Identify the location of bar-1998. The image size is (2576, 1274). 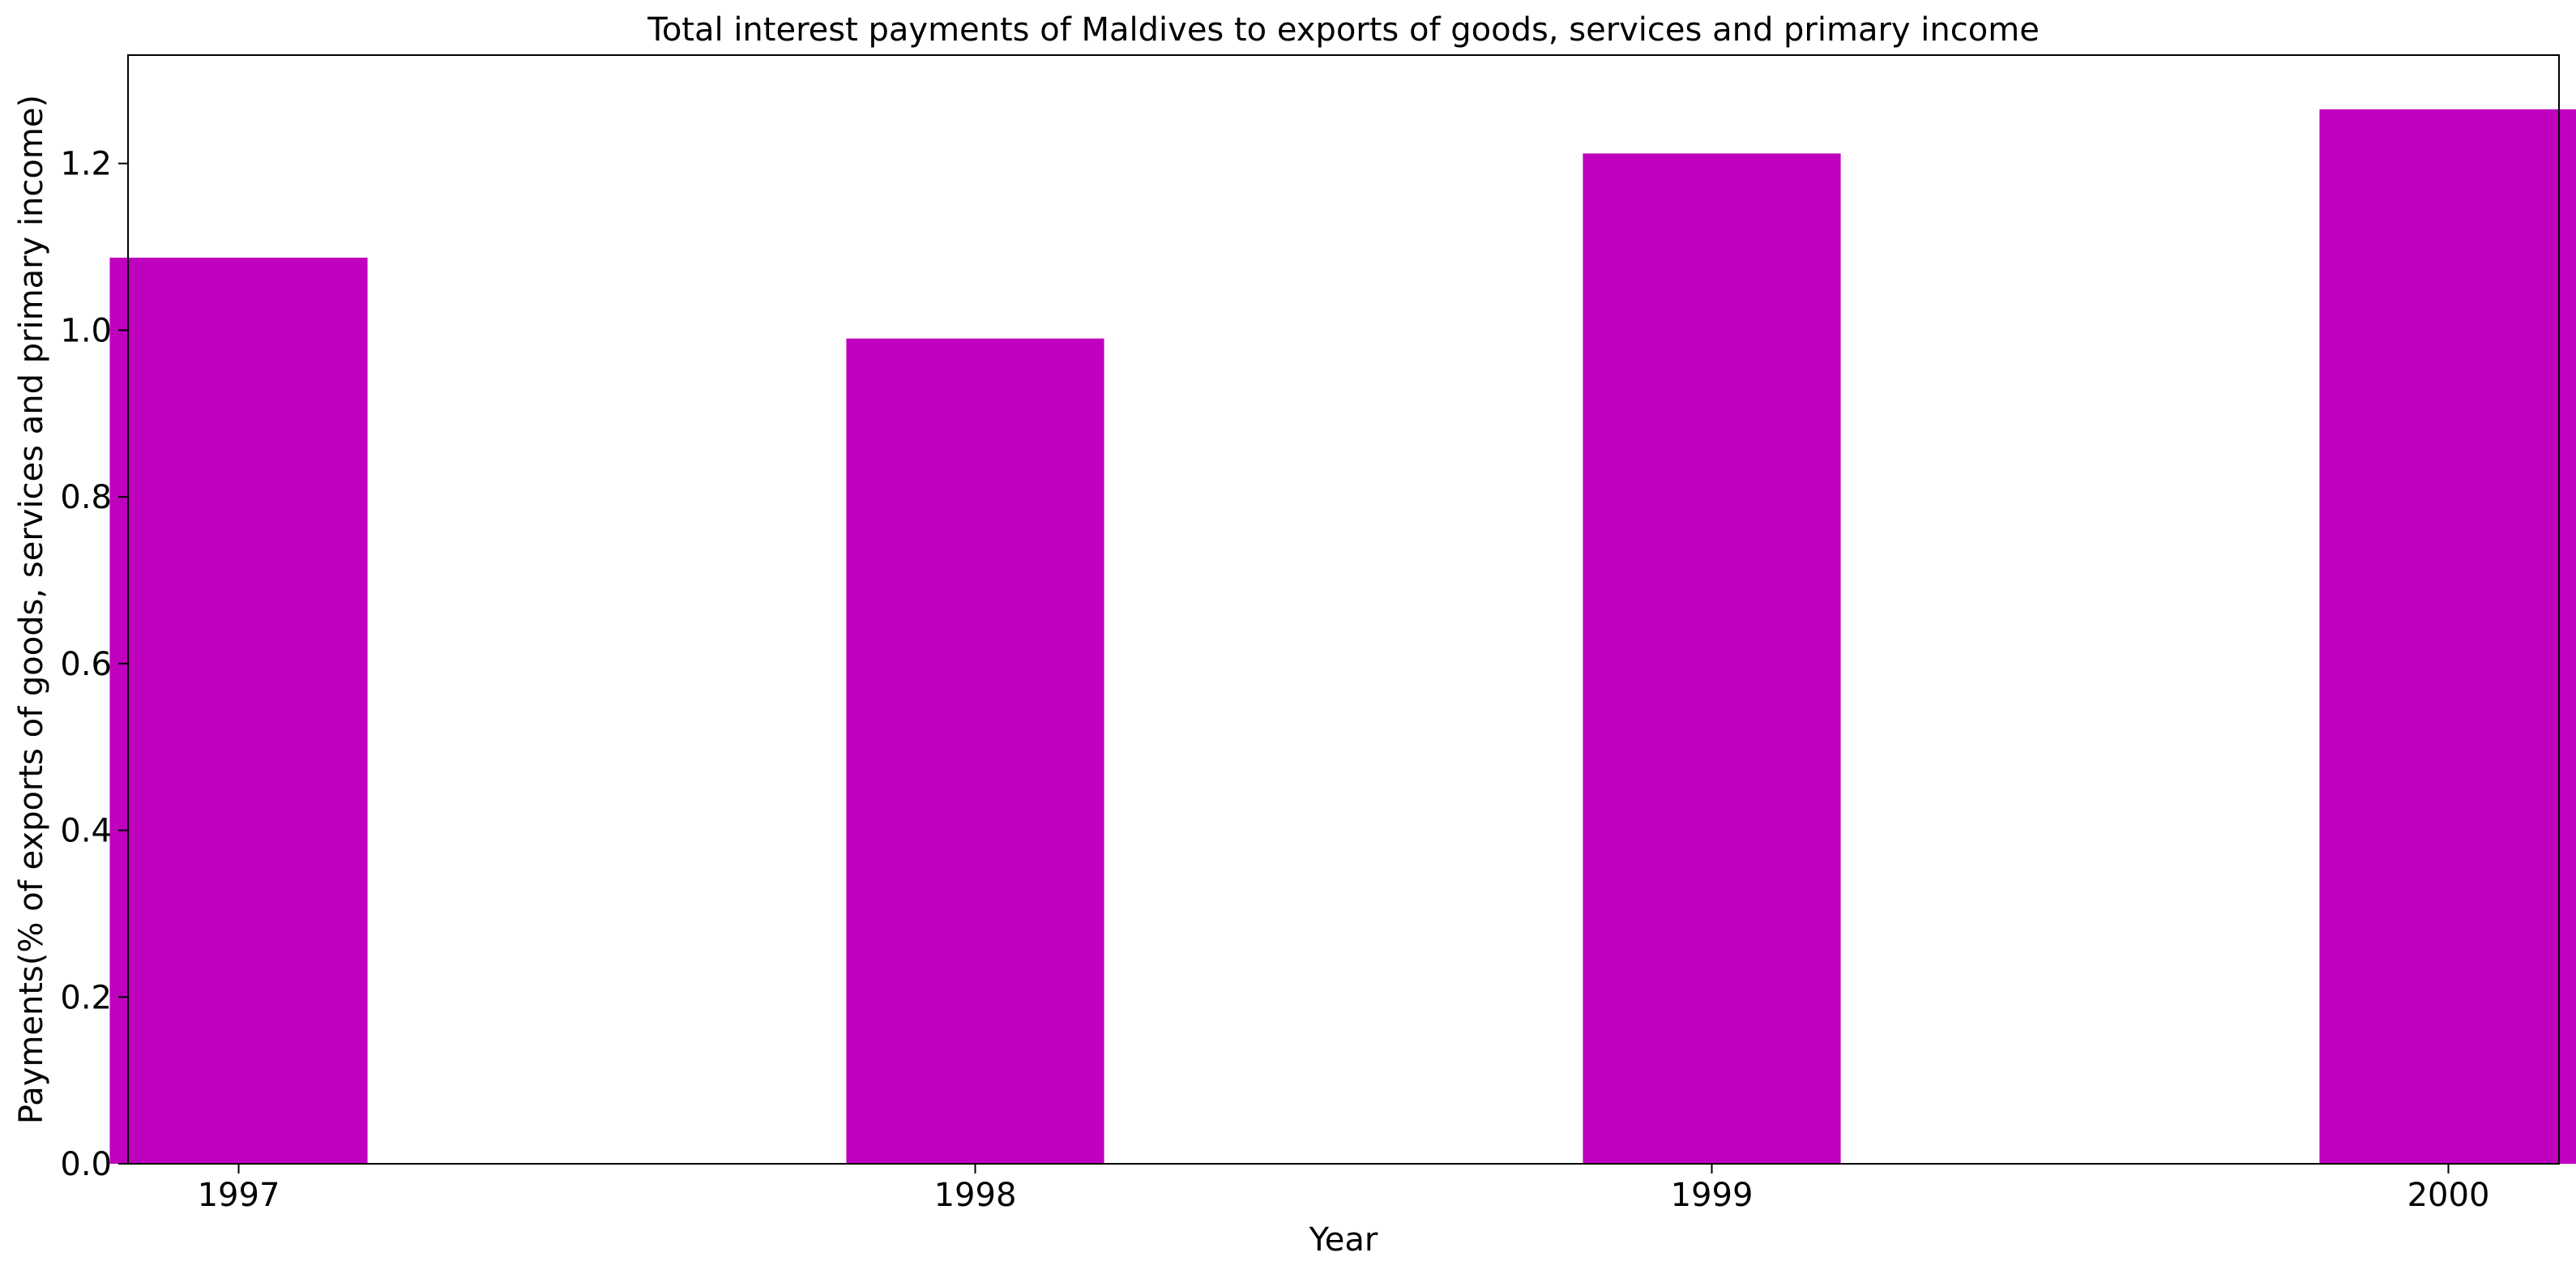
(975, 751).